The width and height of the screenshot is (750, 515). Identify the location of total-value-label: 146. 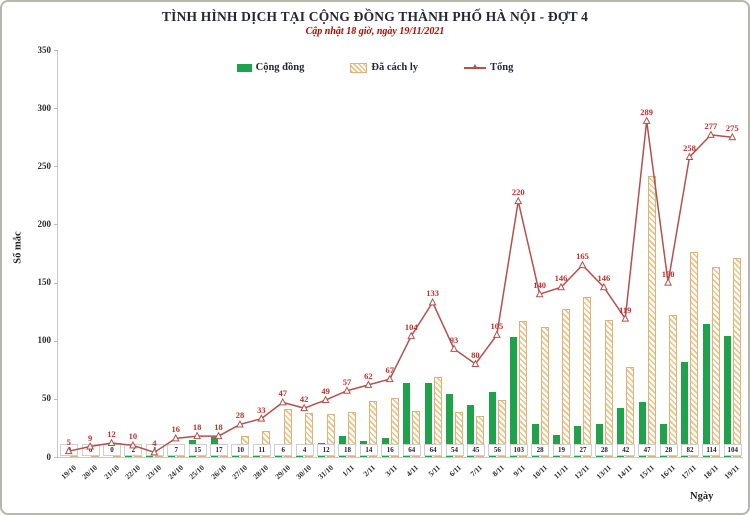
(561, 278).